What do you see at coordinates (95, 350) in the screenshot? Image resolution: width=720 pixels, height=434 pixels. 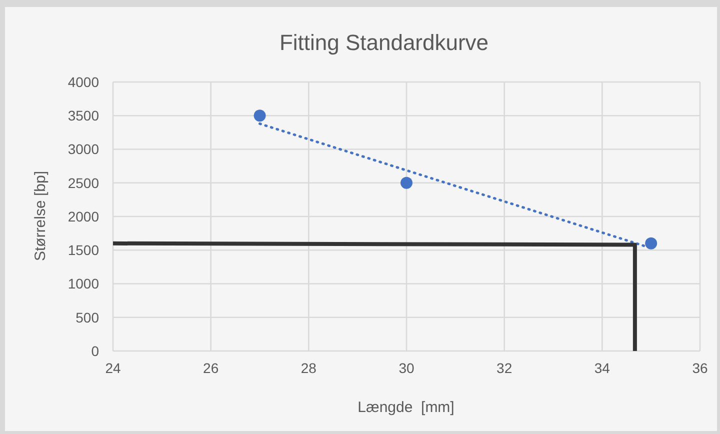 I see `y-tick-label: 0` at bounding box center [95, 350].